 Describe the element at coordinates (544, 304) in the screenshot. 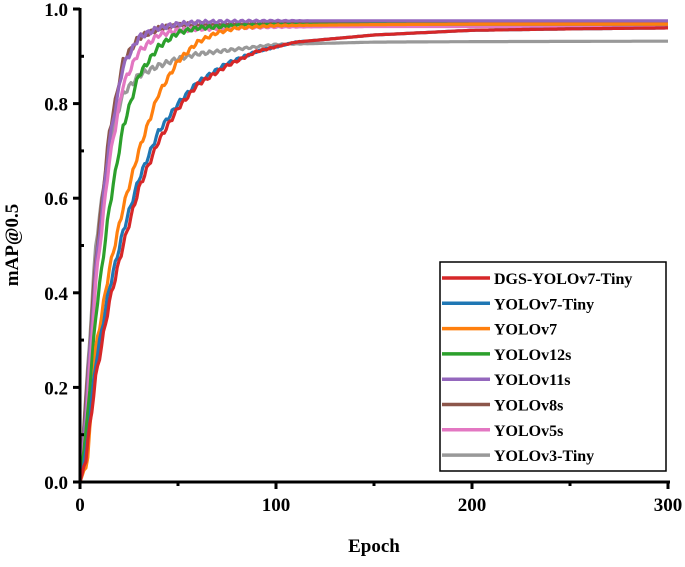

I see `legend-label: YOLOv7-Tiny` at that location.